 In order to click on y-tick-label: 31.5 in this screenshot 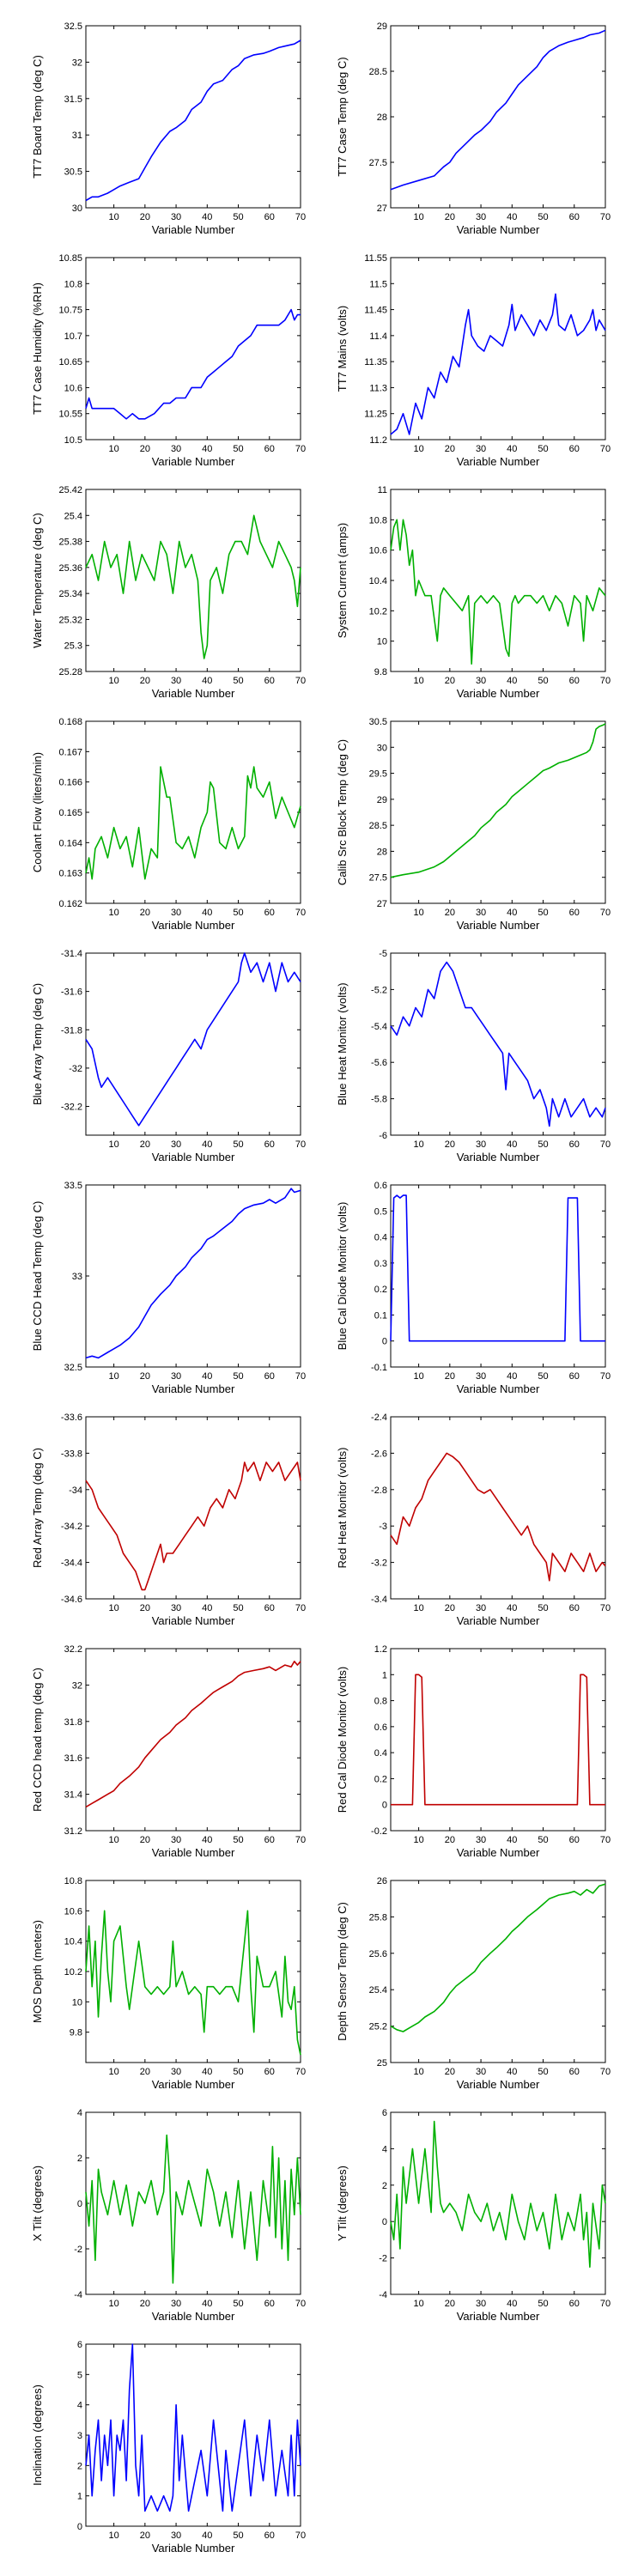, I will do `click(73, 99)`.